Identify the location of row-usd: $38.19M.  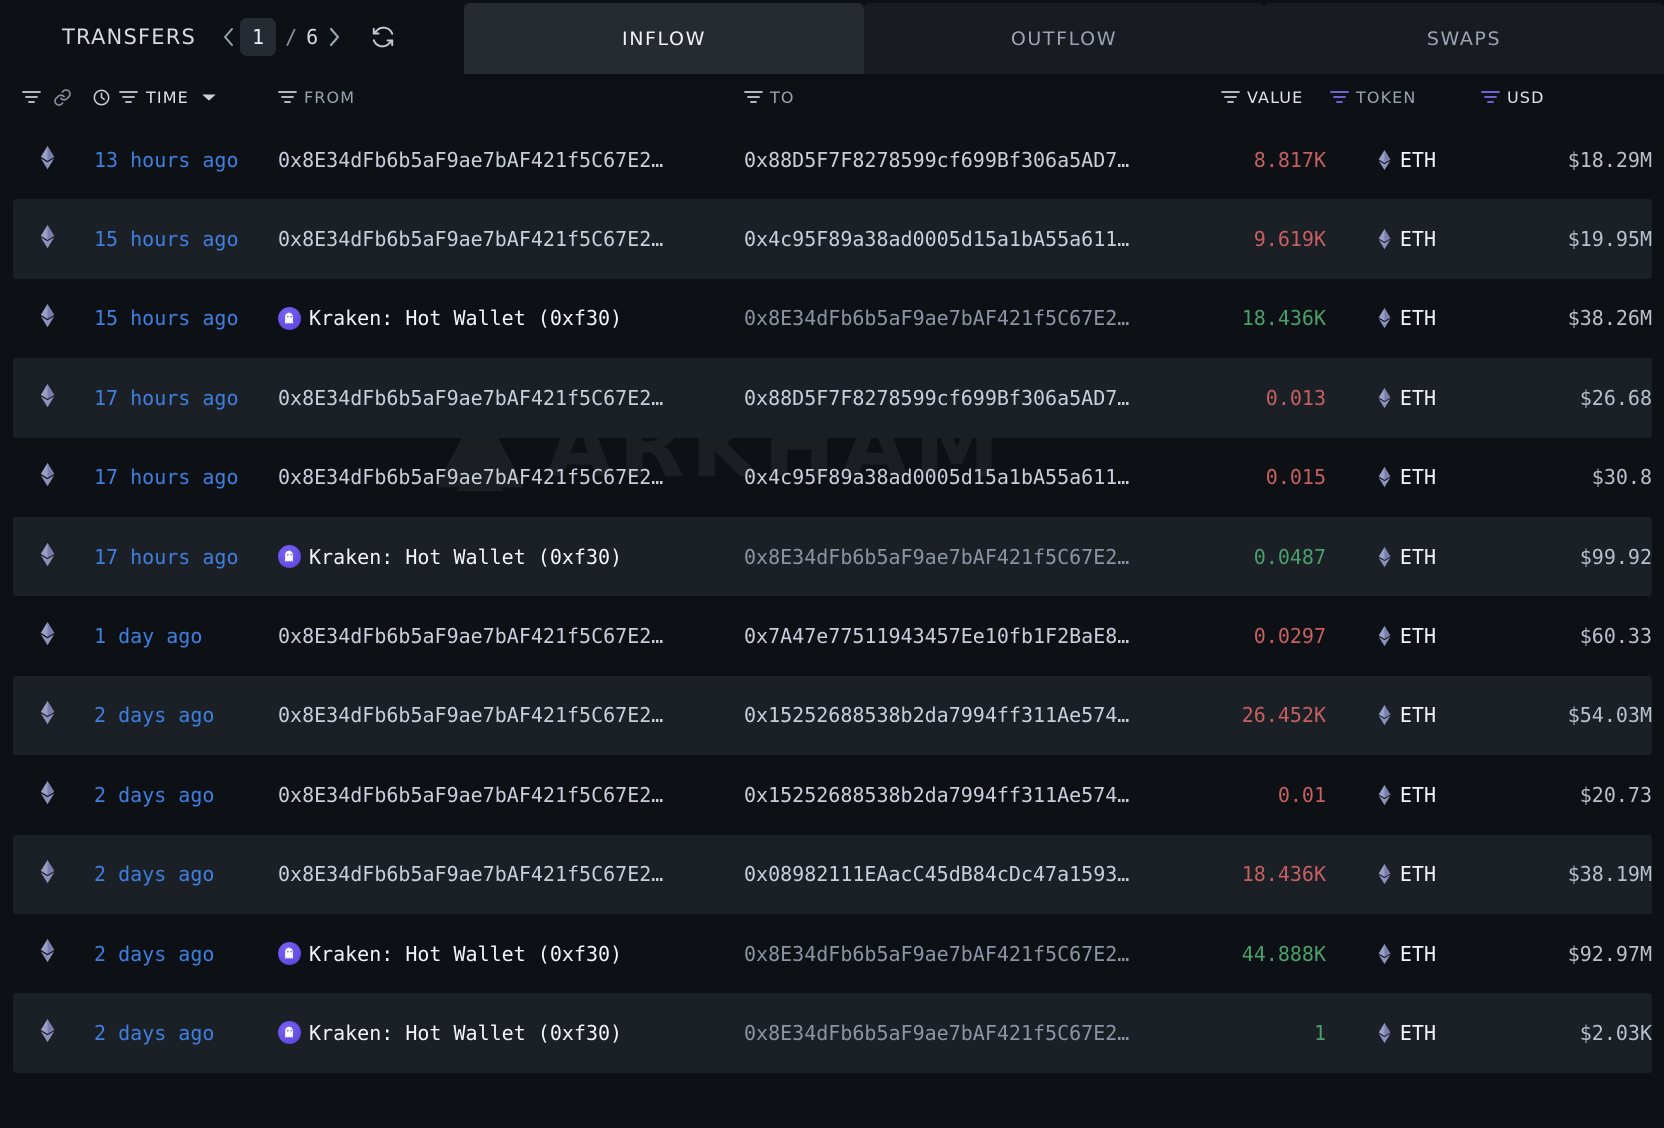
(1609, 874).